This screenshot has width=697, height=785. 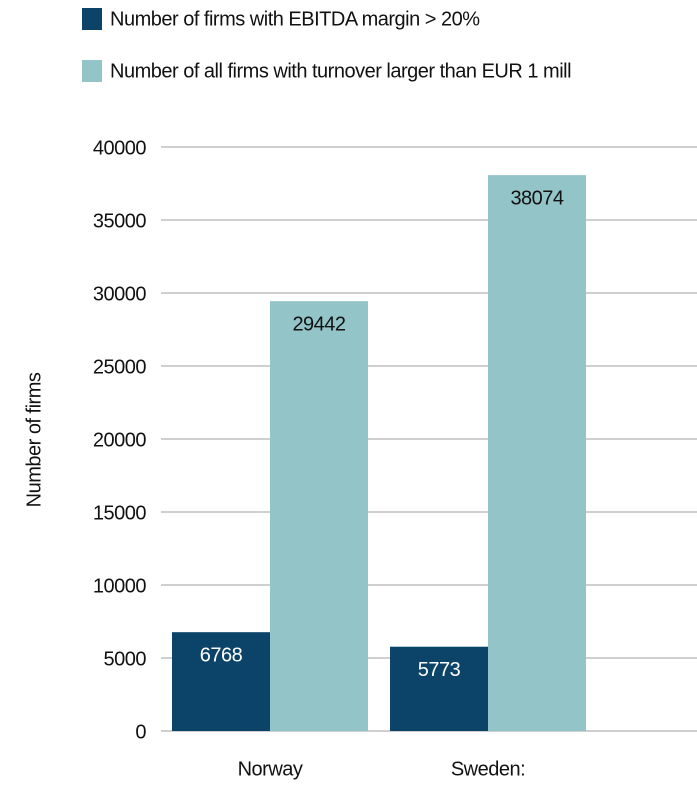 What do you see at coordinates (488, 769) in the screenshot?
I see `x-tick-label: Sweden:` at bounding box center [488, 769].